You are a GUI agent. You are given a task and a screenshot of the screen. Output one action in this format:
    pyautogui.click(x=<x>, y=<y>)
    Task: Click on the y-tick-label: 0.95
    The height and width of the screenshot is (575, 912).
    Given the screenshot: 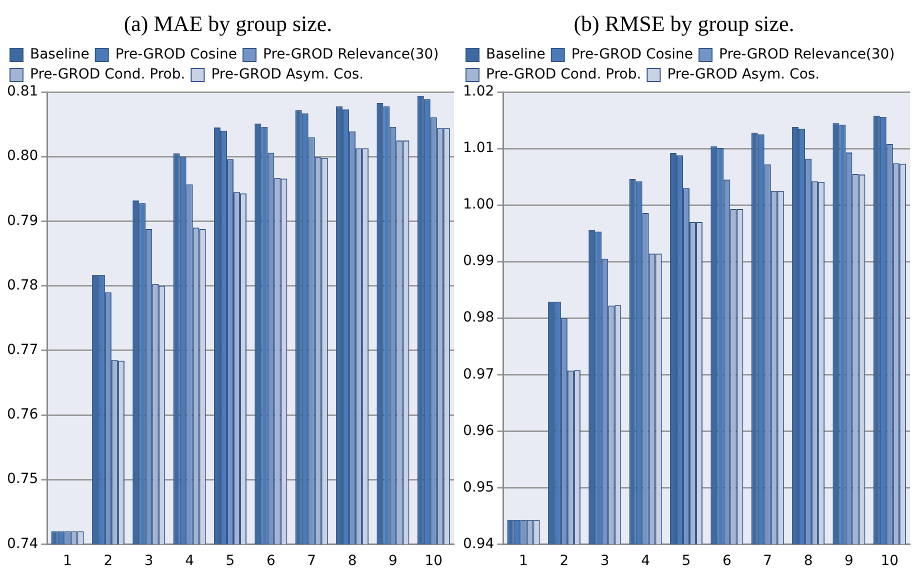 What is the action you would take?
    pyautogui.click(x=478, y=487)
    